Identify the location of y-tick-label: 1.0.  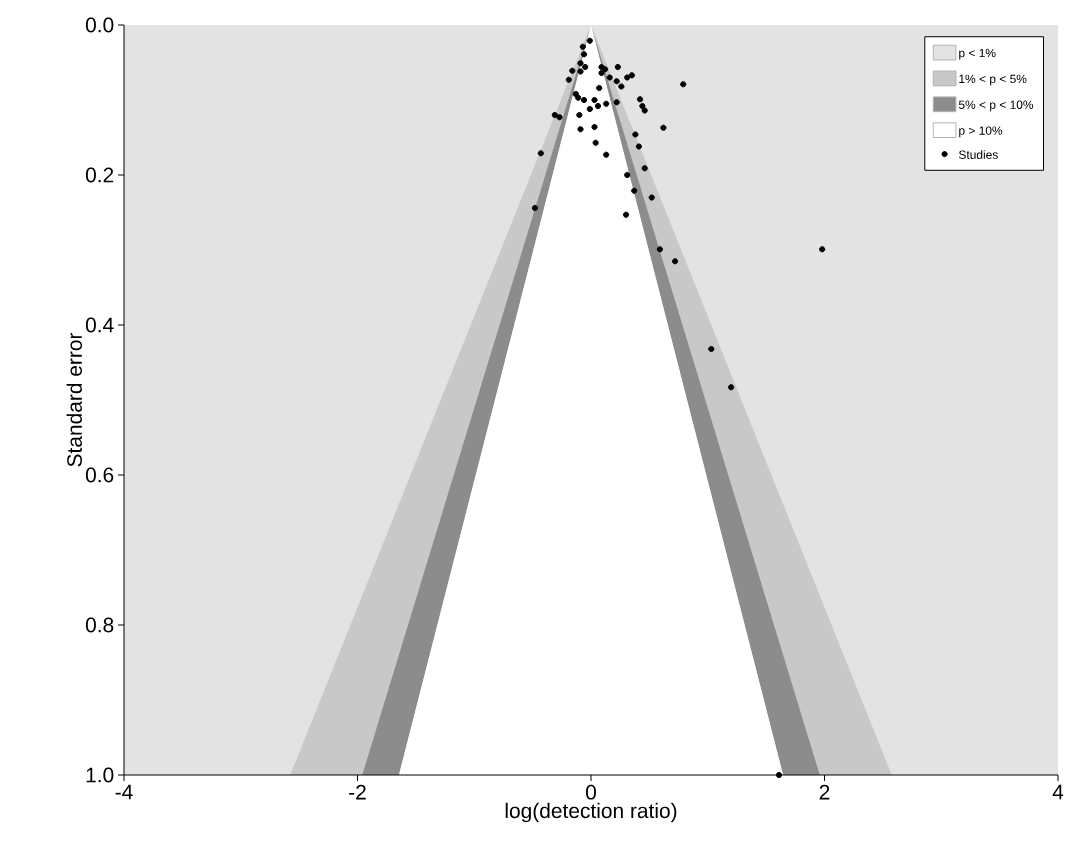
(100, 775).